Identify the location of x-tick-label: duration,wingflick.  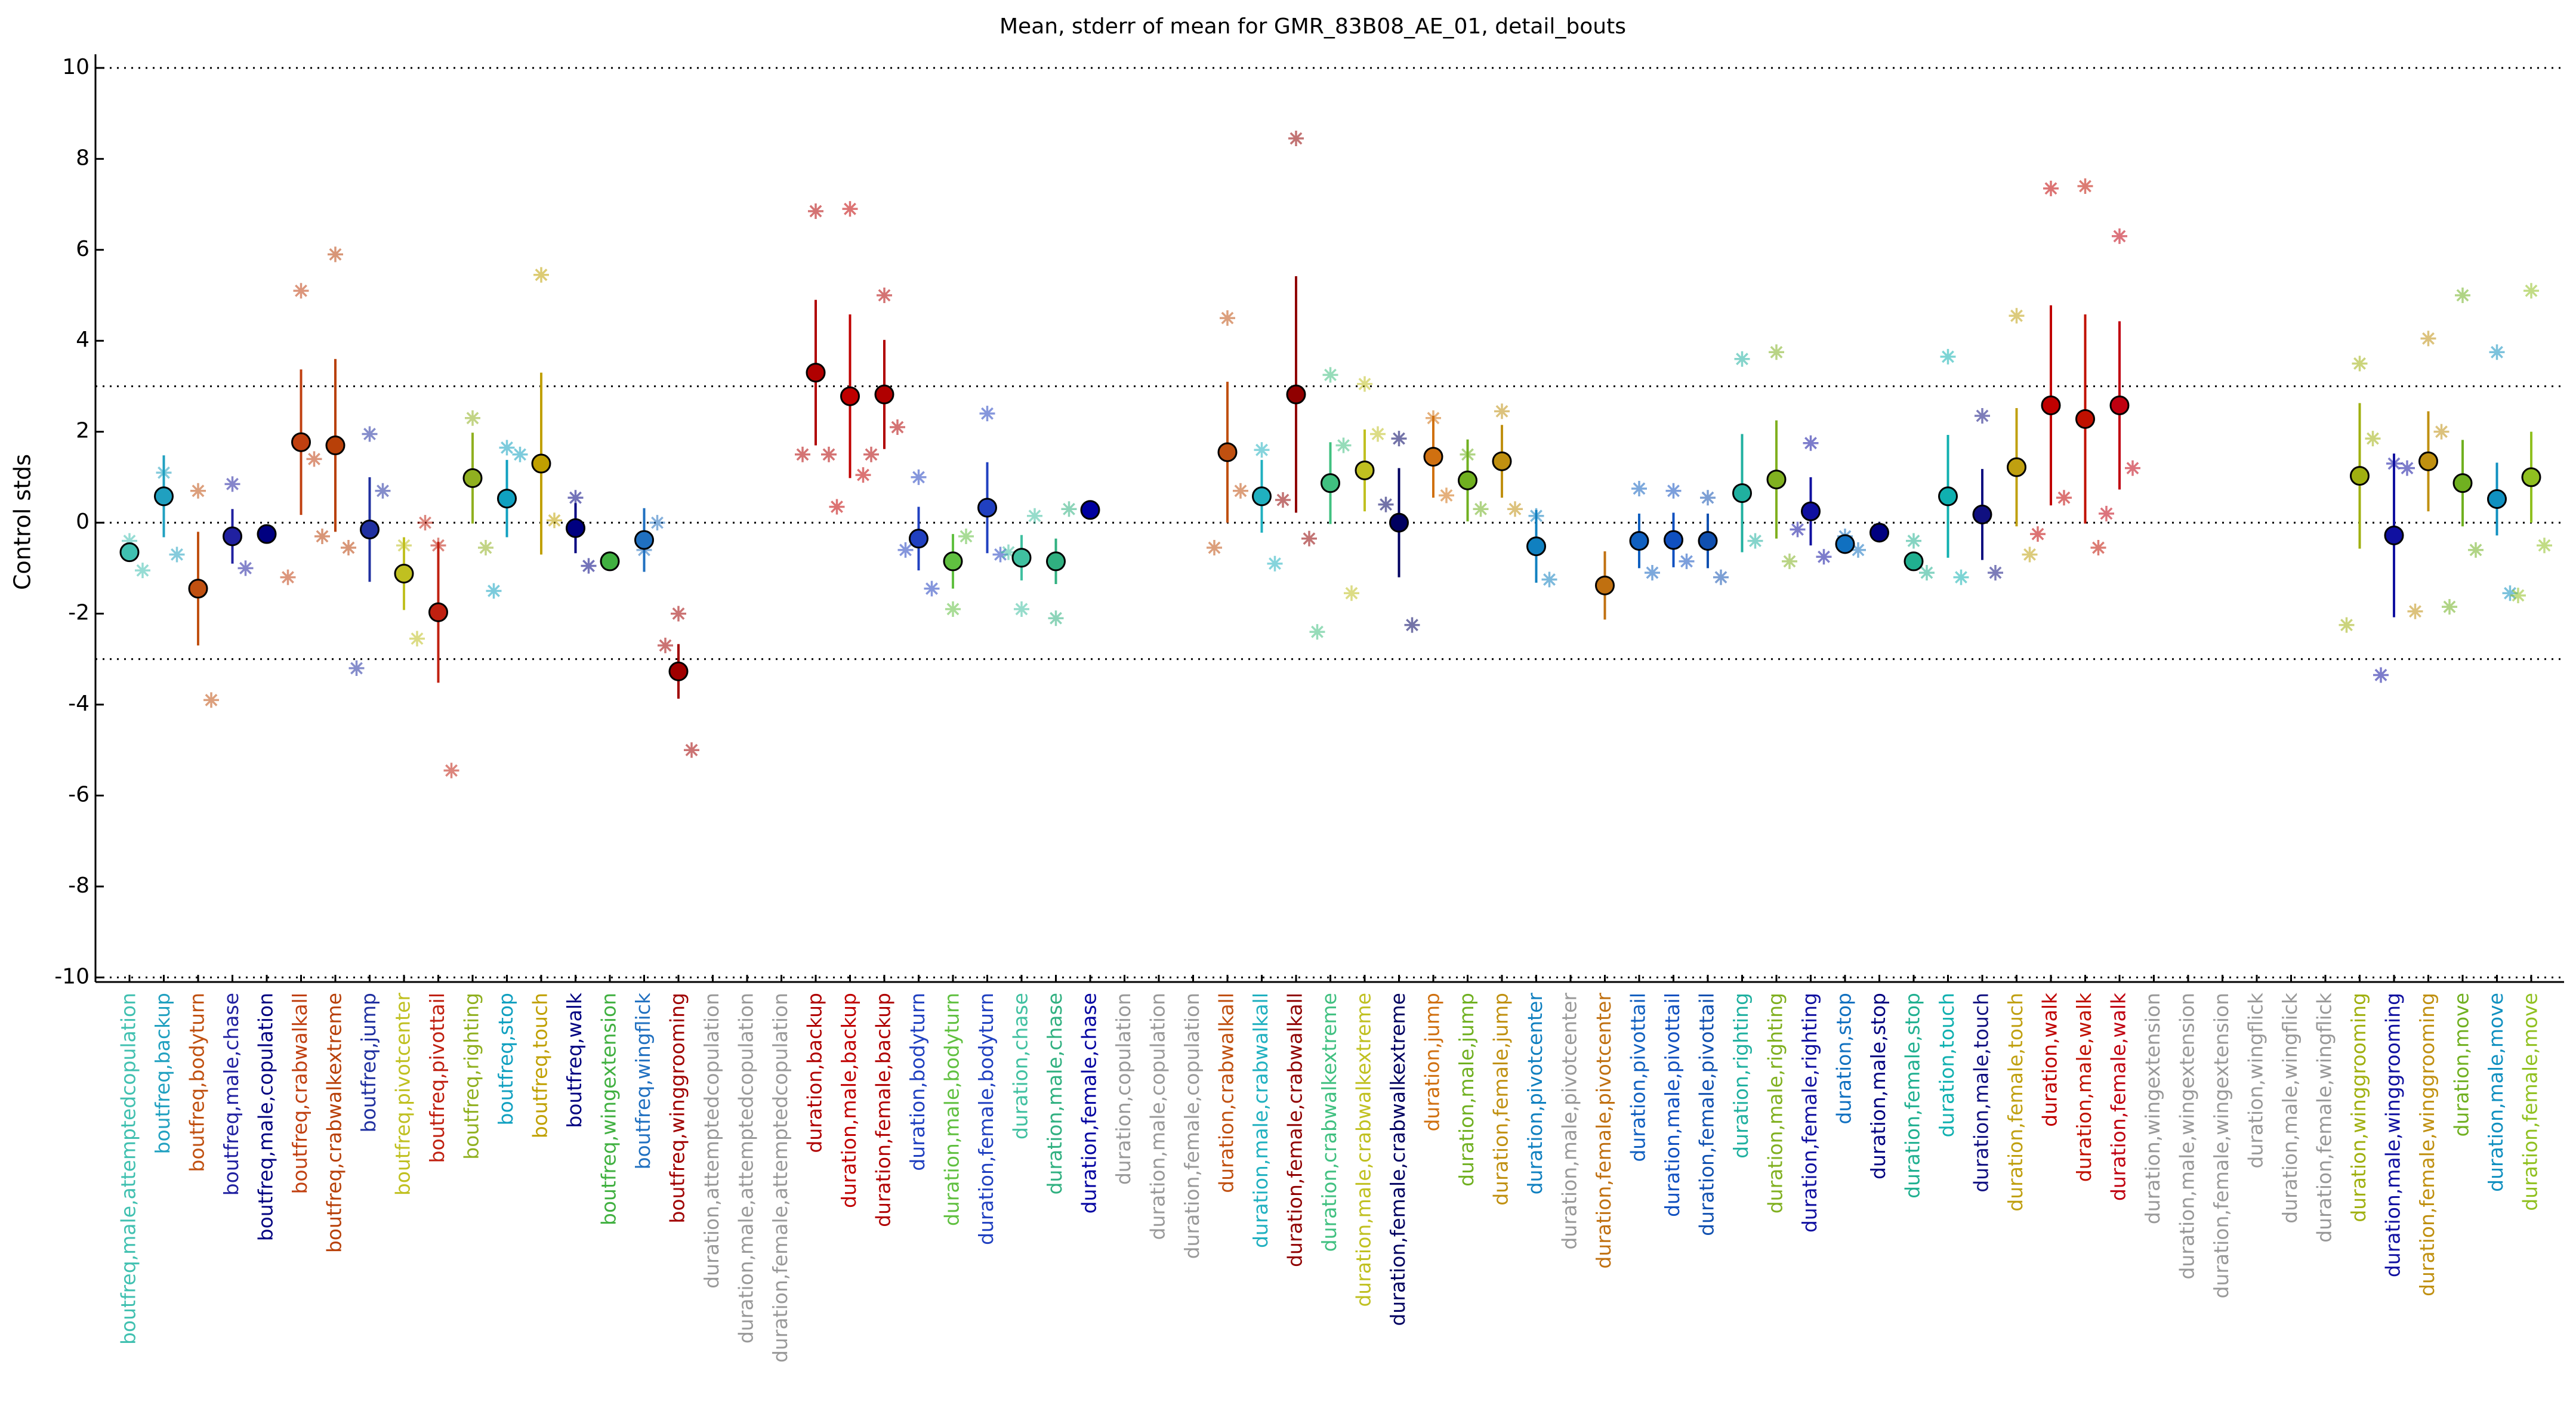
(2256, 1080).